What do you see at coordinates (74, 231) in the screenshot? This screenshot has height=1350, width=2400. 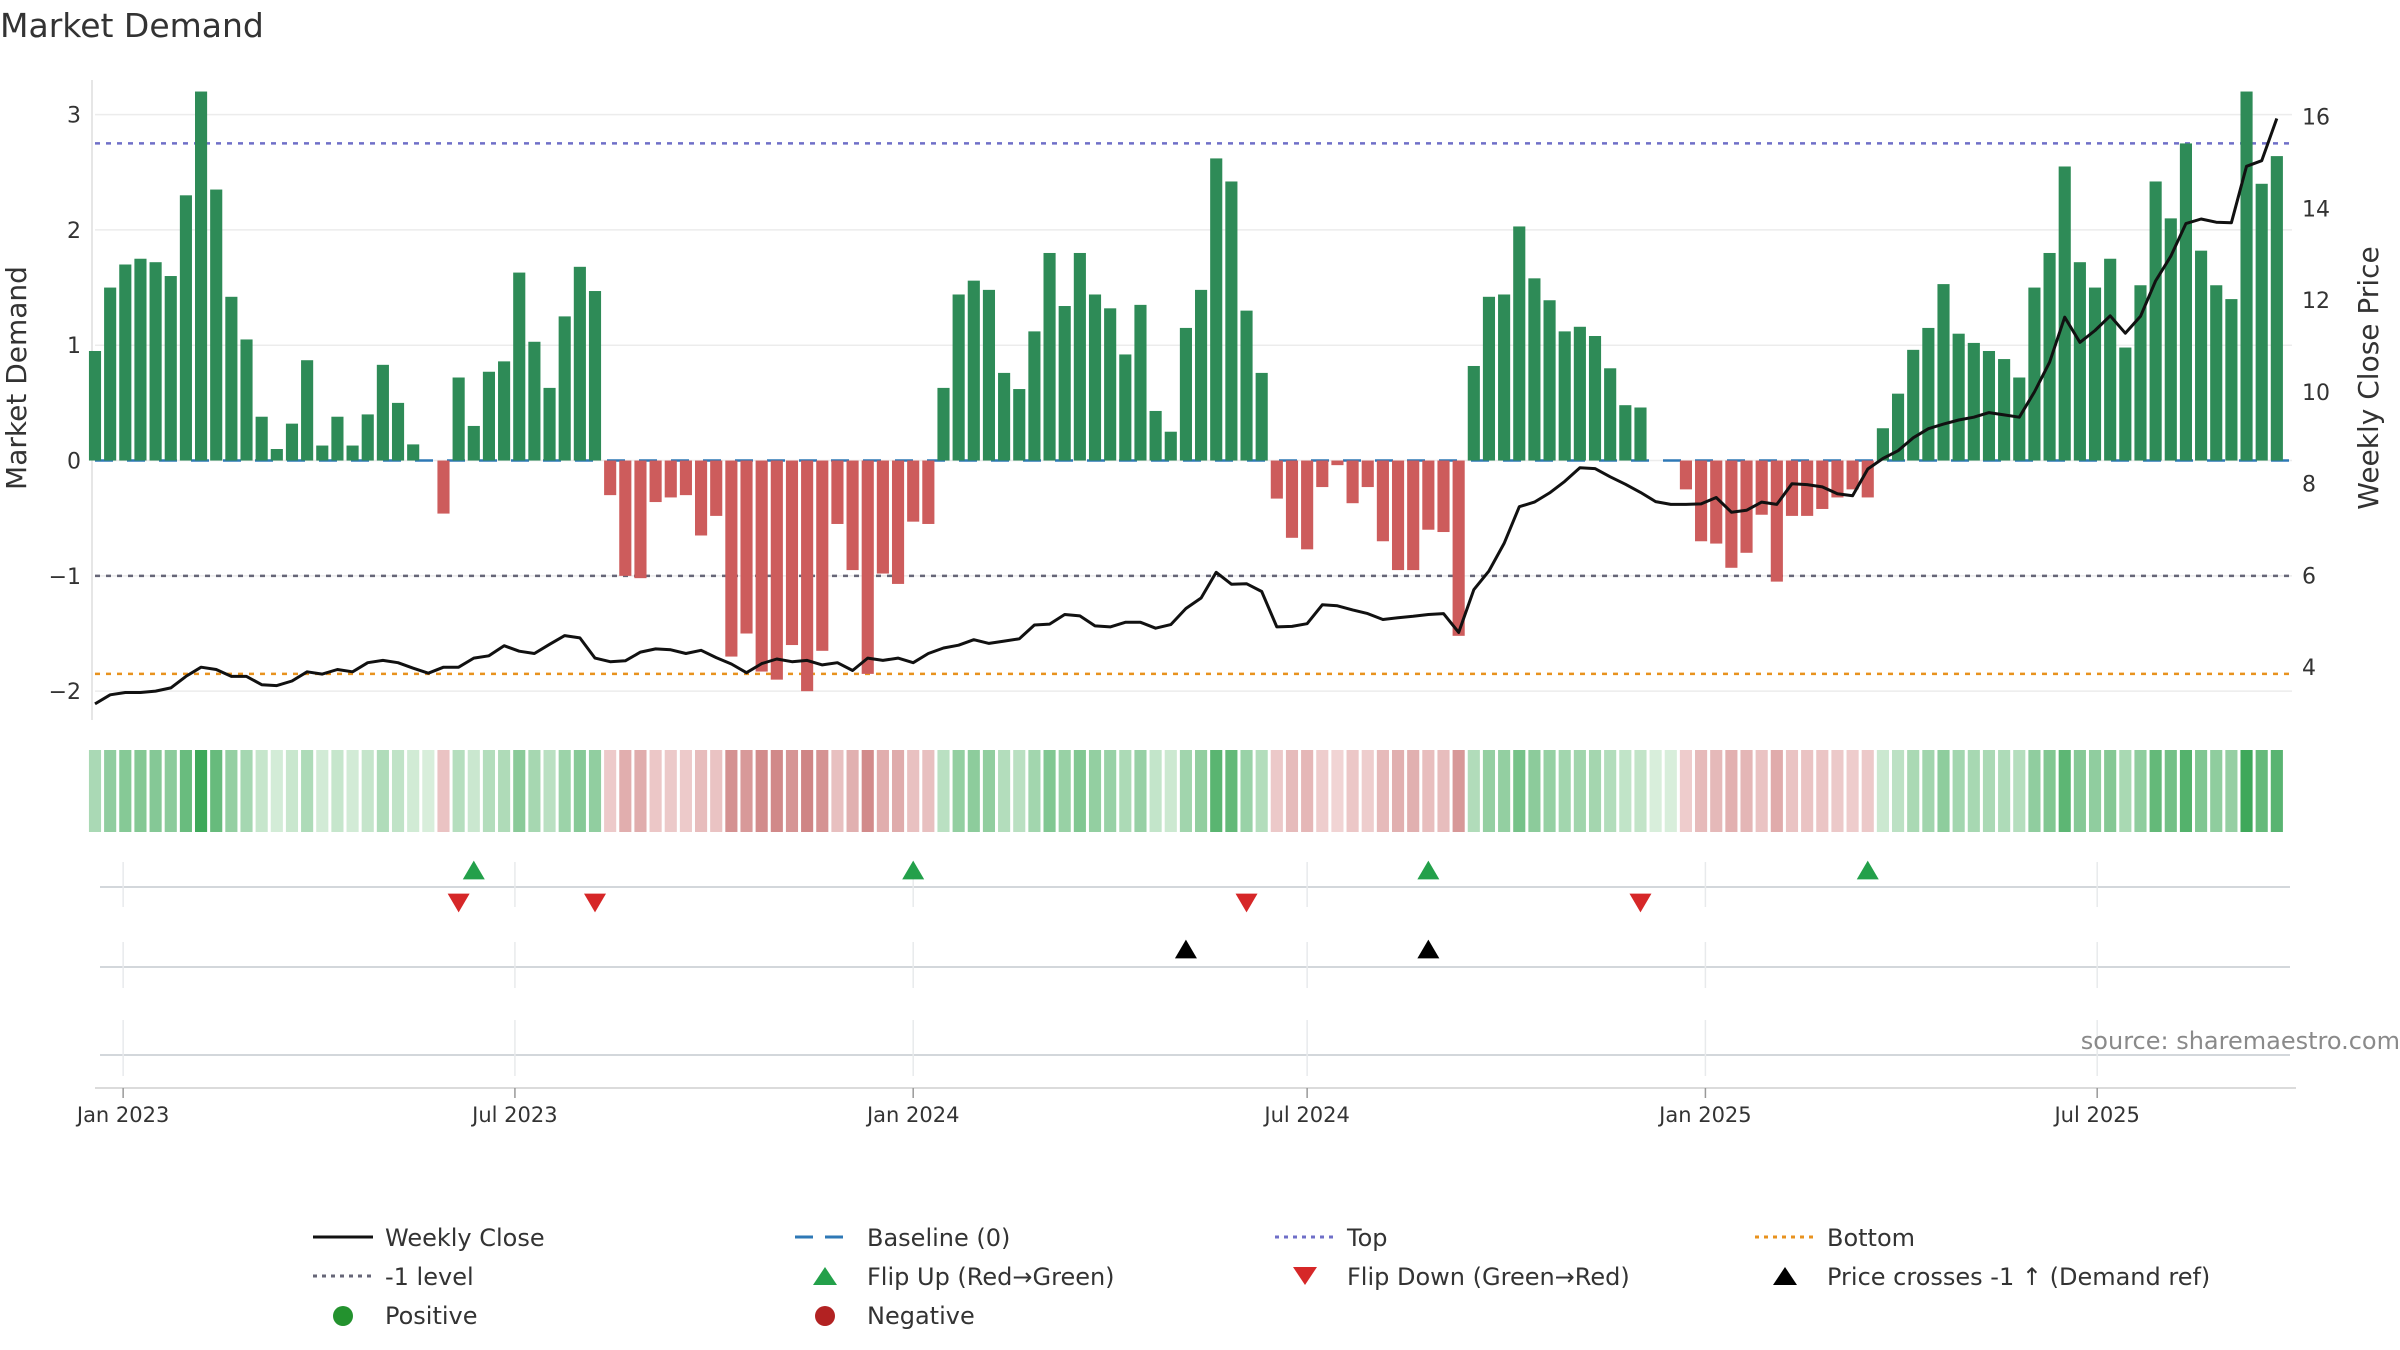 I see `y-tick-label: 2` at bounding box center [74, 231].